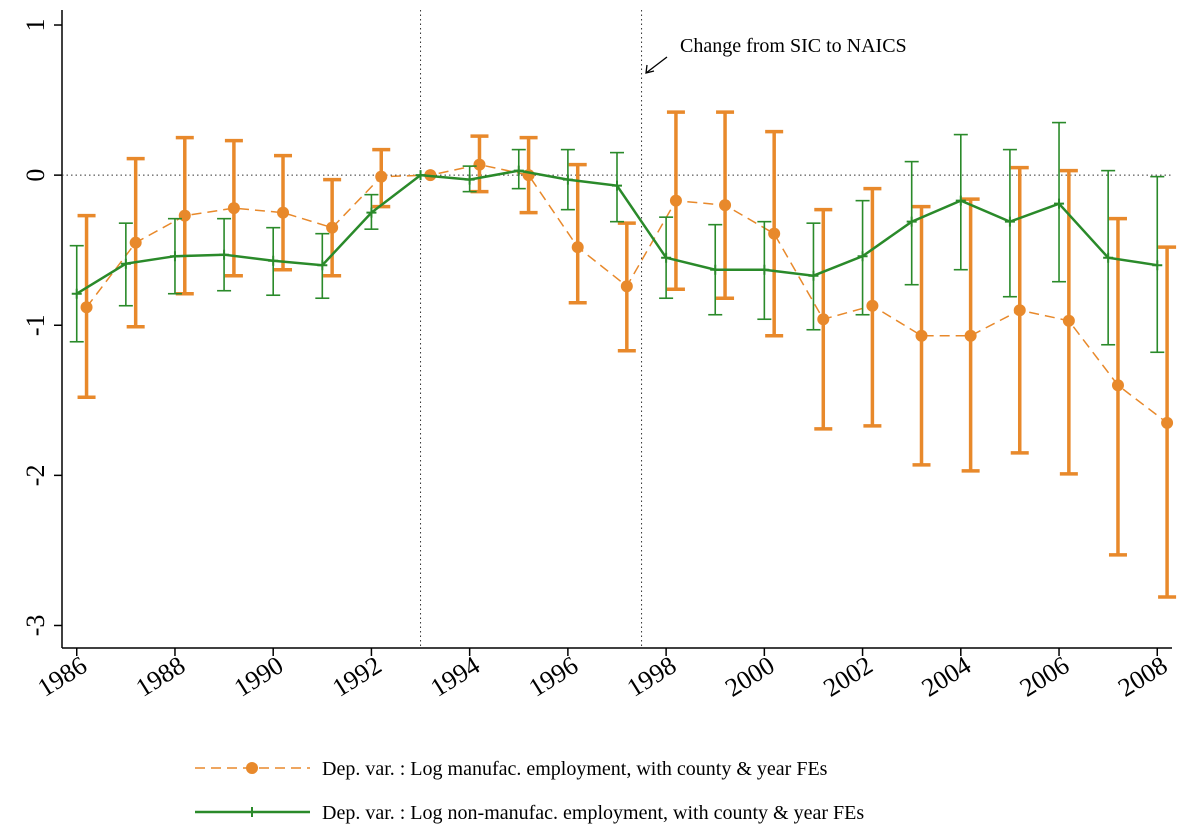 This screenshot has width=1177, height=831. I want to click on x-tick-label: 1996, so click(553, 676).